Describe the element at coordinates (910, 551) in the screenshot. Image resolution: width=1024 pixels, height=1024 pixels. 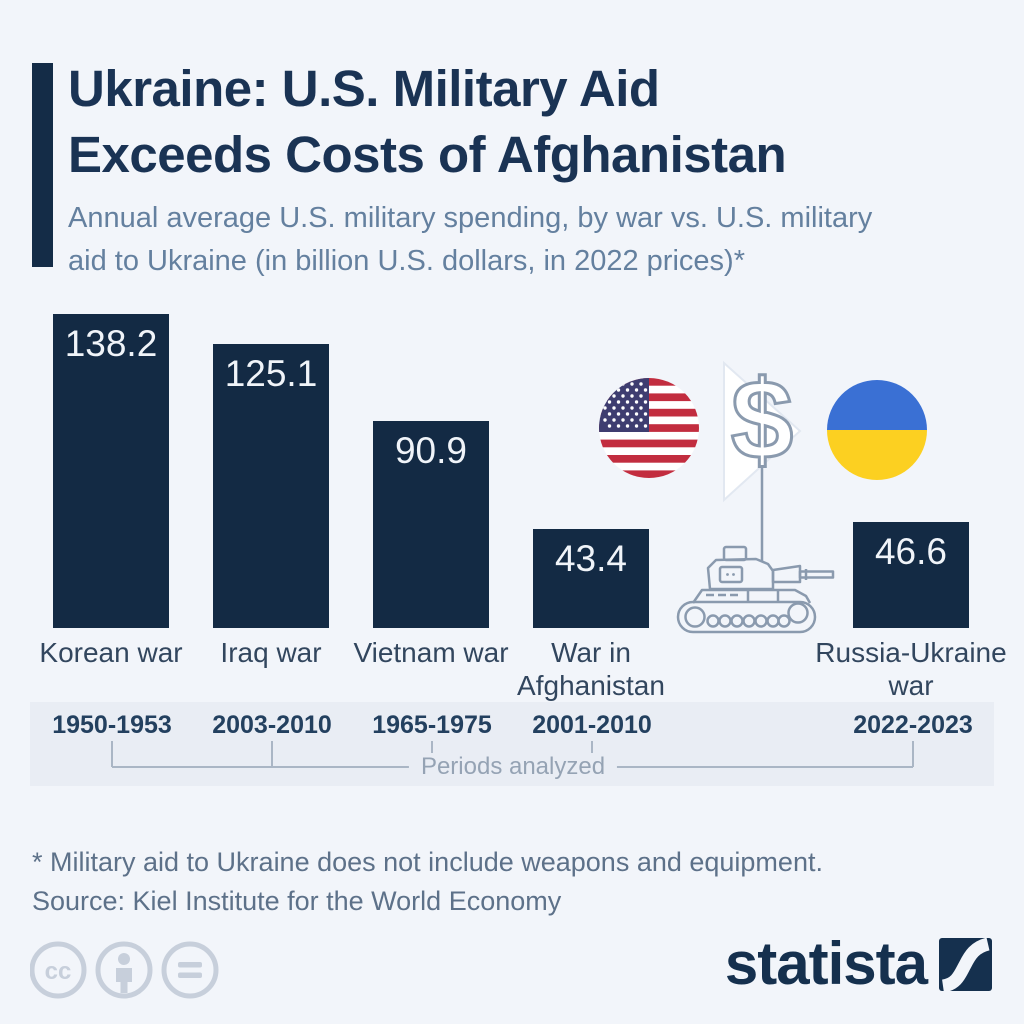
I see `value-label: 46.6` at that location.